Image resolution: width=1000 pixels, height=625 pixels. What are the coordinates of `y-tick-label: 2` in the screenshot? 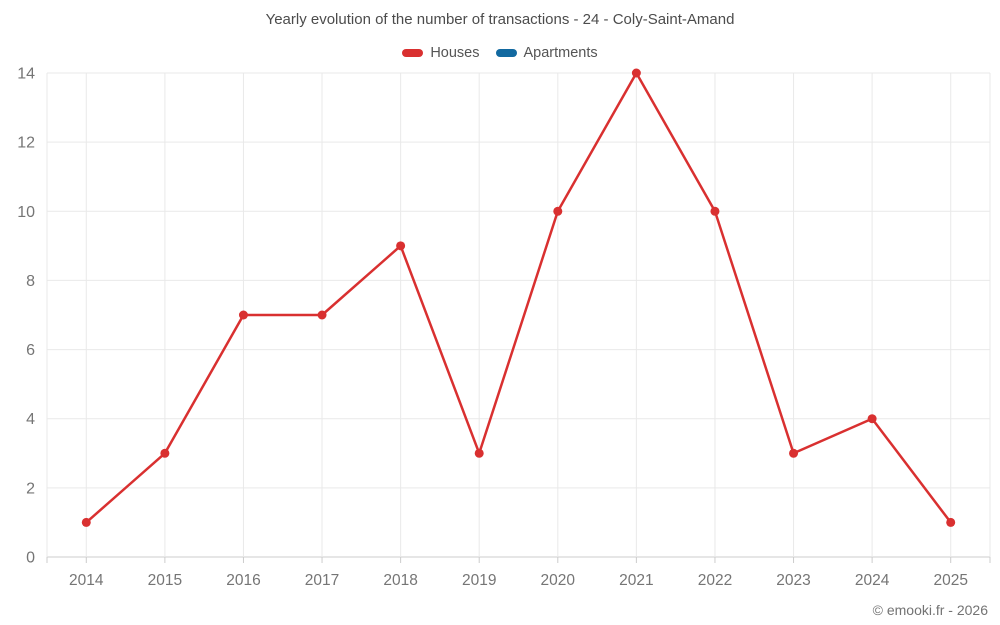 It's located at (30, 488).